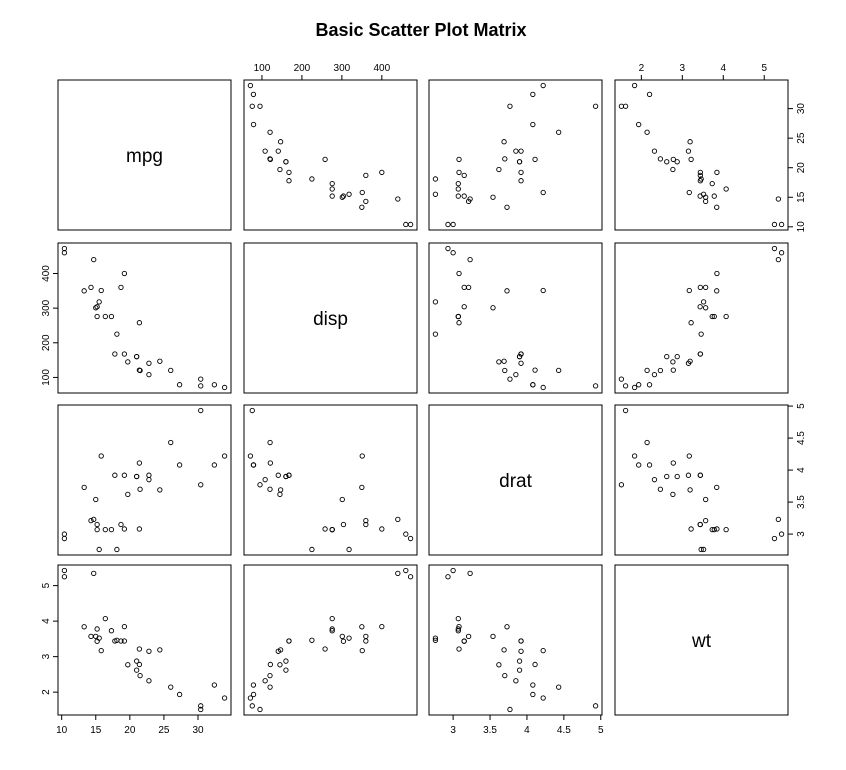 This screenshot has height=770, width=846. What do you see at coordinates (701, 480) in the screenshot?
I see `panel-drat-vs-wt` at bounding box center [701, 480].